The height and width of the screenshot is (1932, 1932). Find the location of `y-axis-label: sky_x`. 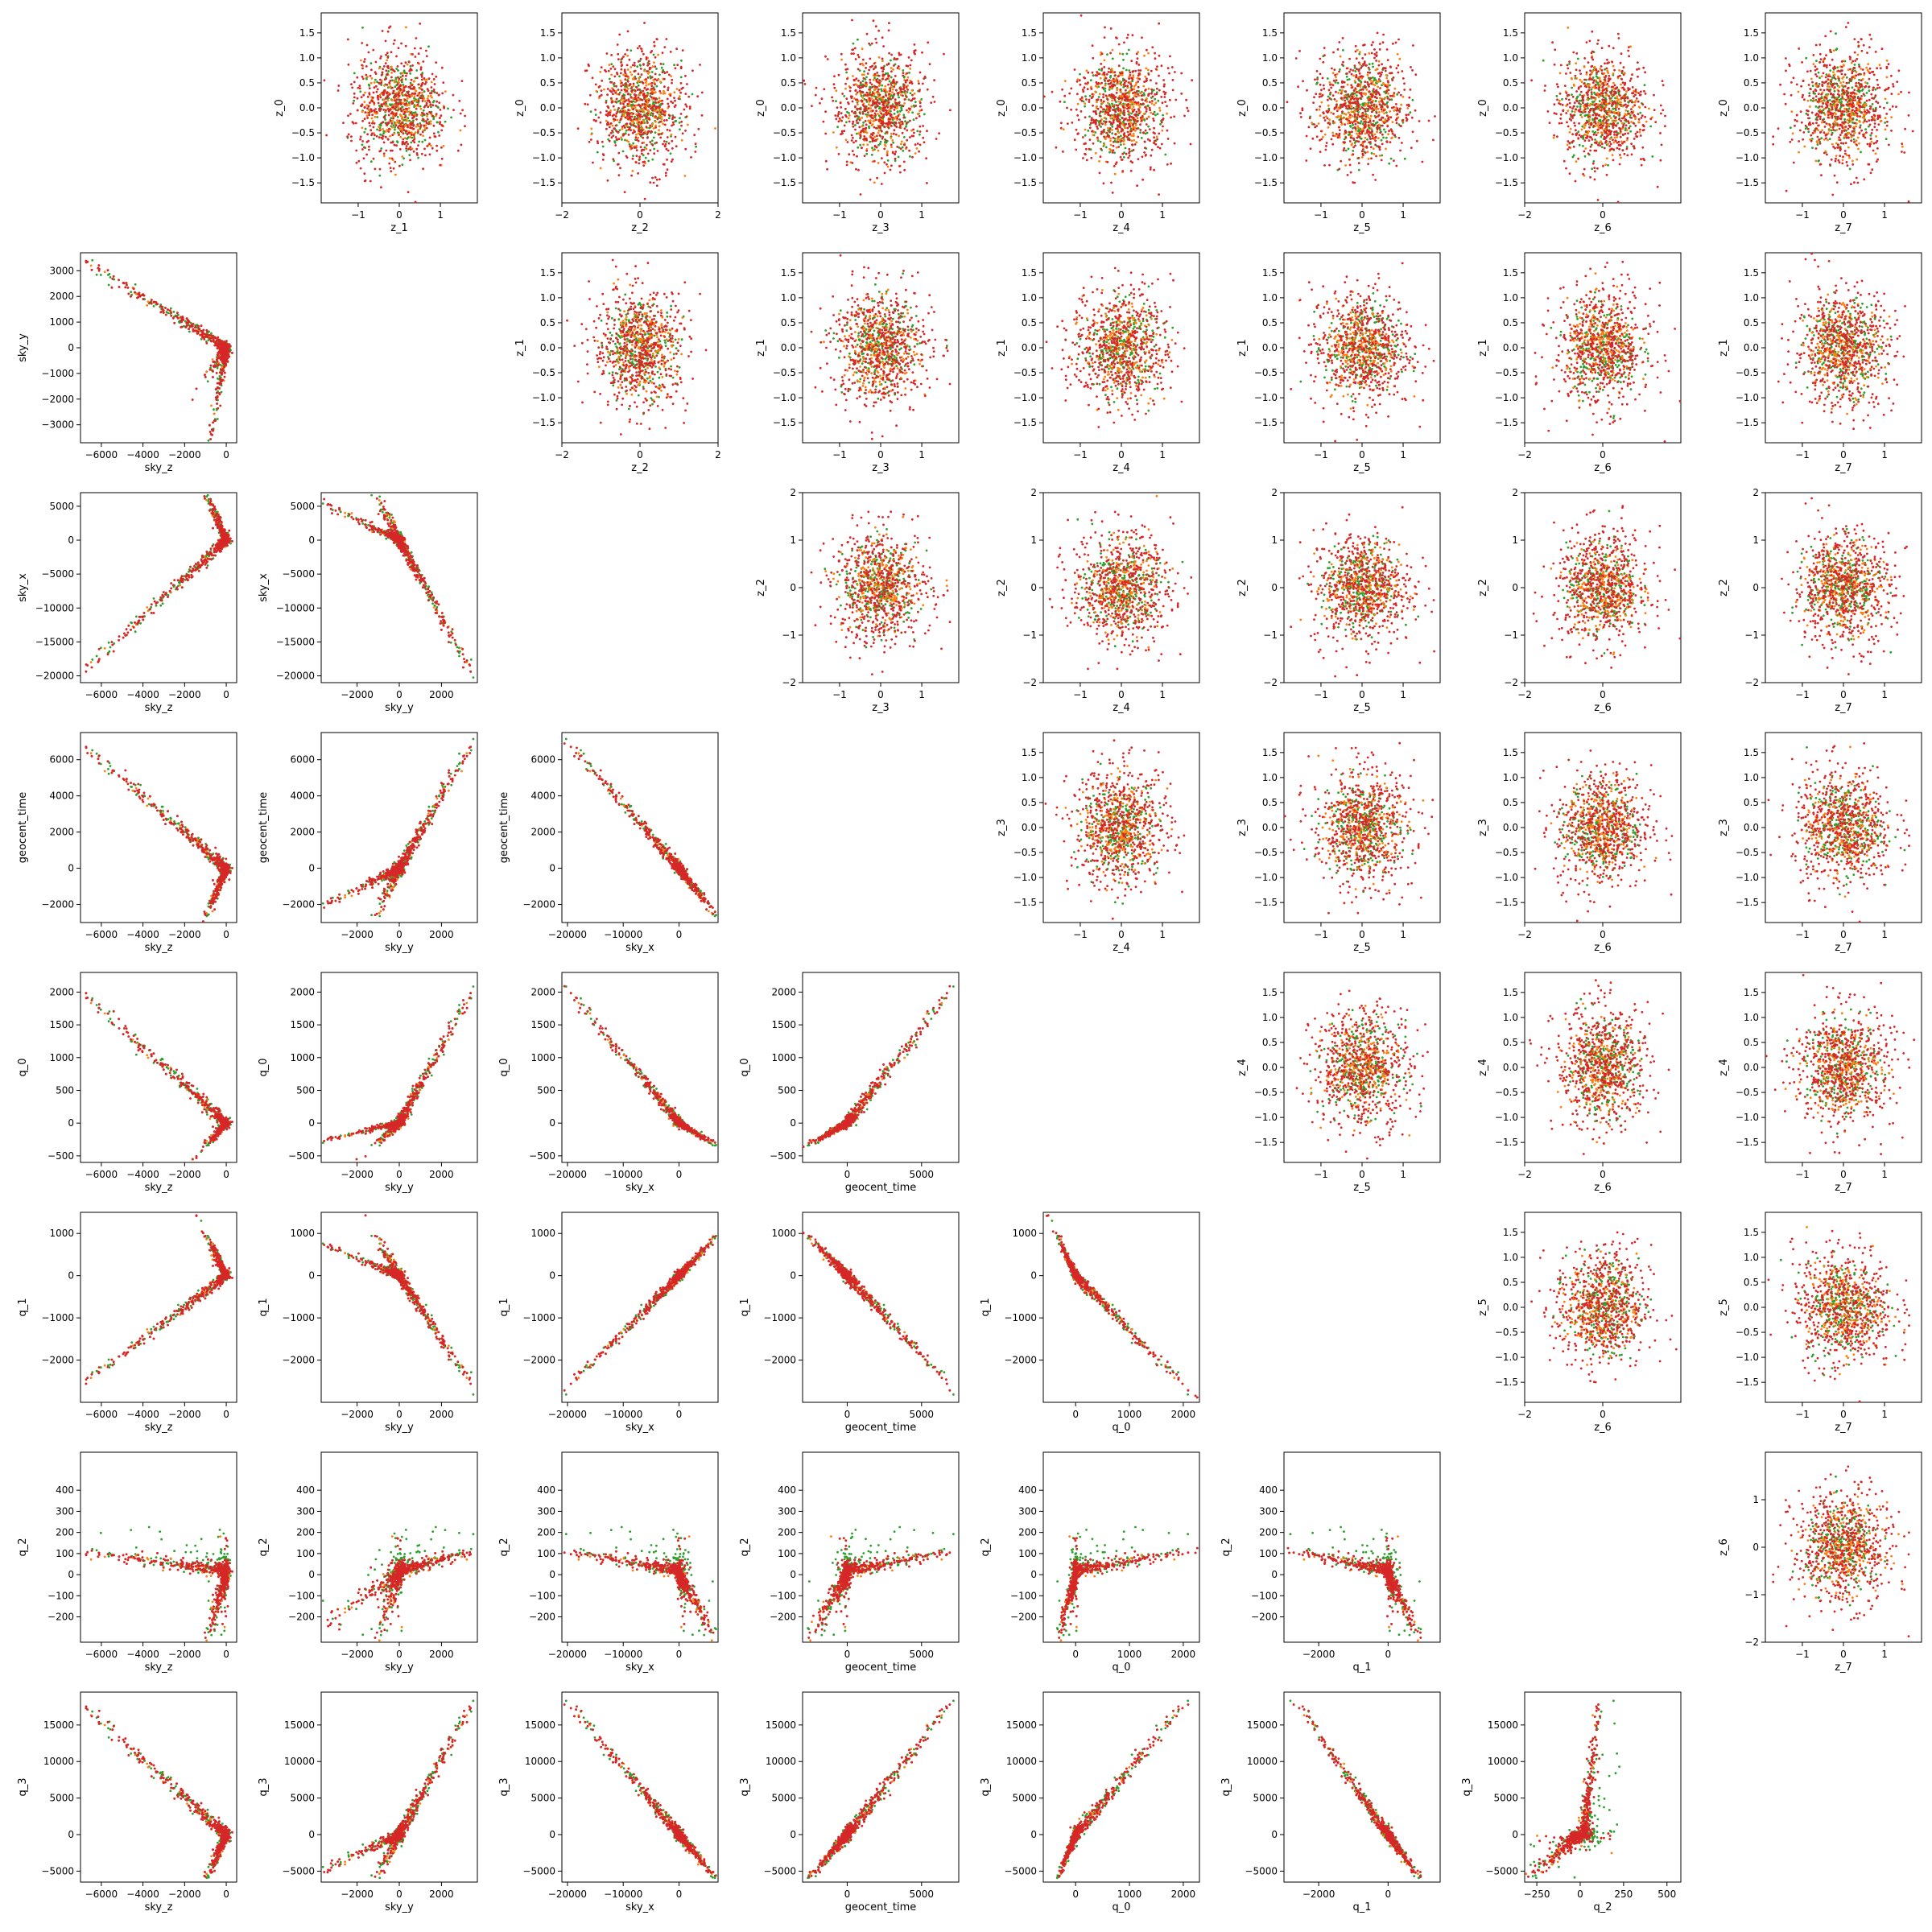

y-axis-label: sky_x is located at coordinates (23, 587).